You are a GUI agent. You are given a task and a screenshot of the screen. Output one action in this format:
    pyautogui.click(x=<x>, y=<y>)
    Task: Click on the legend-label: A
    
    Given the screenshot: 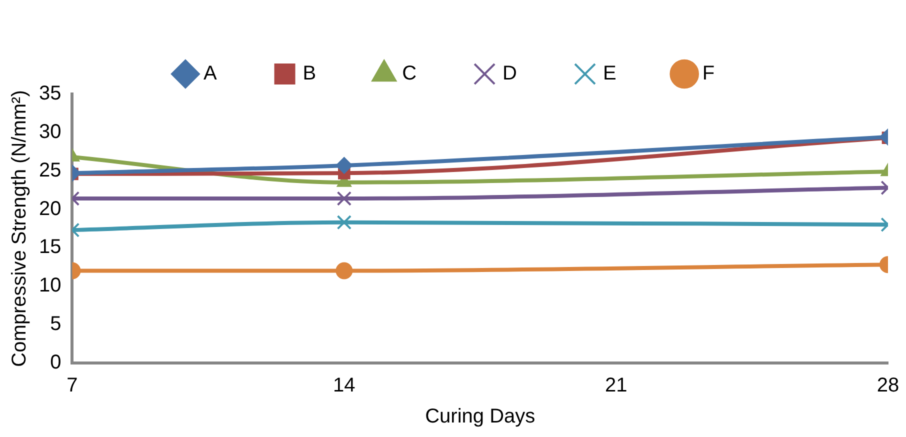 What is the action you would take?
    pyautogui.click(x=210, y=73)
    